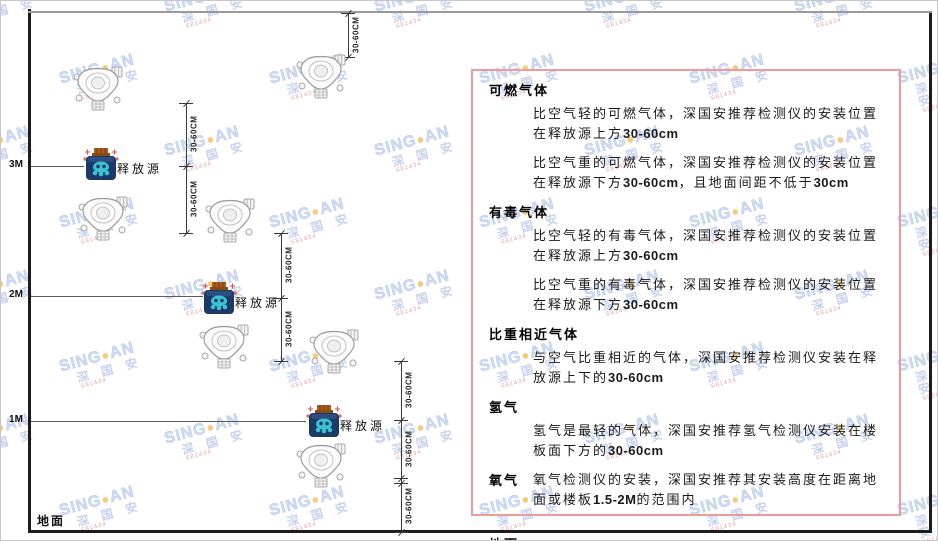  What do you see at coordinates (16, 164) in the screenshot?
I see `height-label-3m: 3M` at bounding box center [16, 164].